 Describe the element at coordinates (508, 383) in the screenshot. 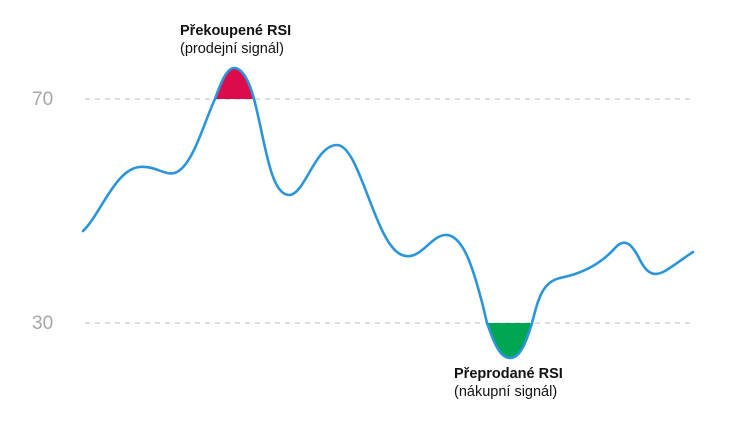

I see `oversold-annotation: Přeprodané RSI (nákupní signál)` at that location.